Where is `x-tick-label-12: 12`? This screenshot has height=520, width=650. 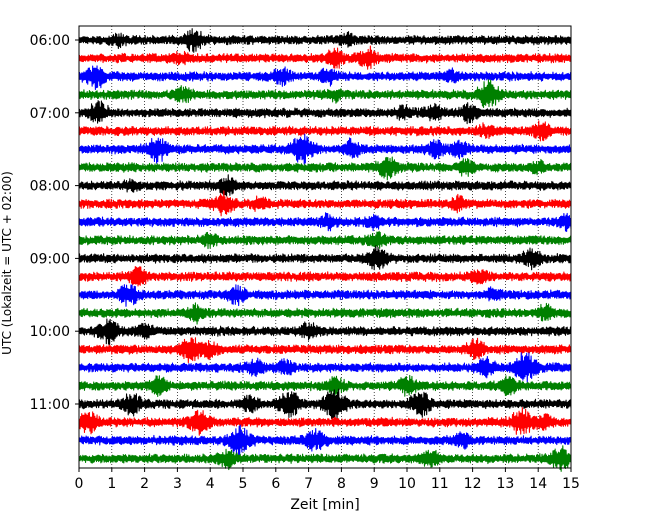
x-tick-label-12: 12 is located at coordinates (473, 484).